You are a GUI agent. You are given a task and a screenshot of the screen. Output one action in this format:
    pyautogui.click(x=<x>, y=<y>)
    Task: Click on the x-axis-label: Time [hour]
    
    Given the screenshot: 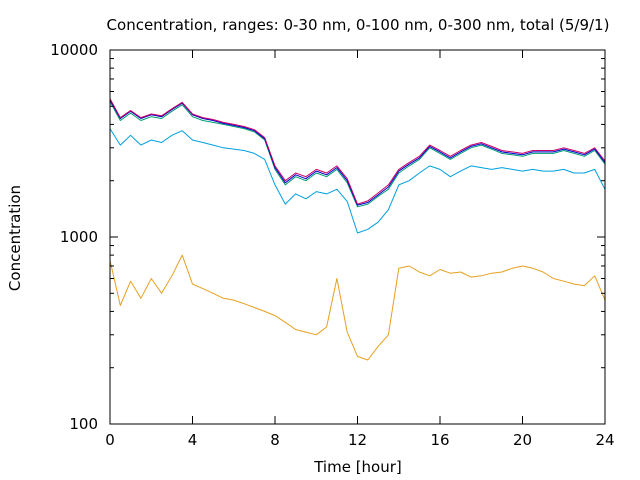 What is the action you would take?
    pyautogui.click(x=357, y=467)
    